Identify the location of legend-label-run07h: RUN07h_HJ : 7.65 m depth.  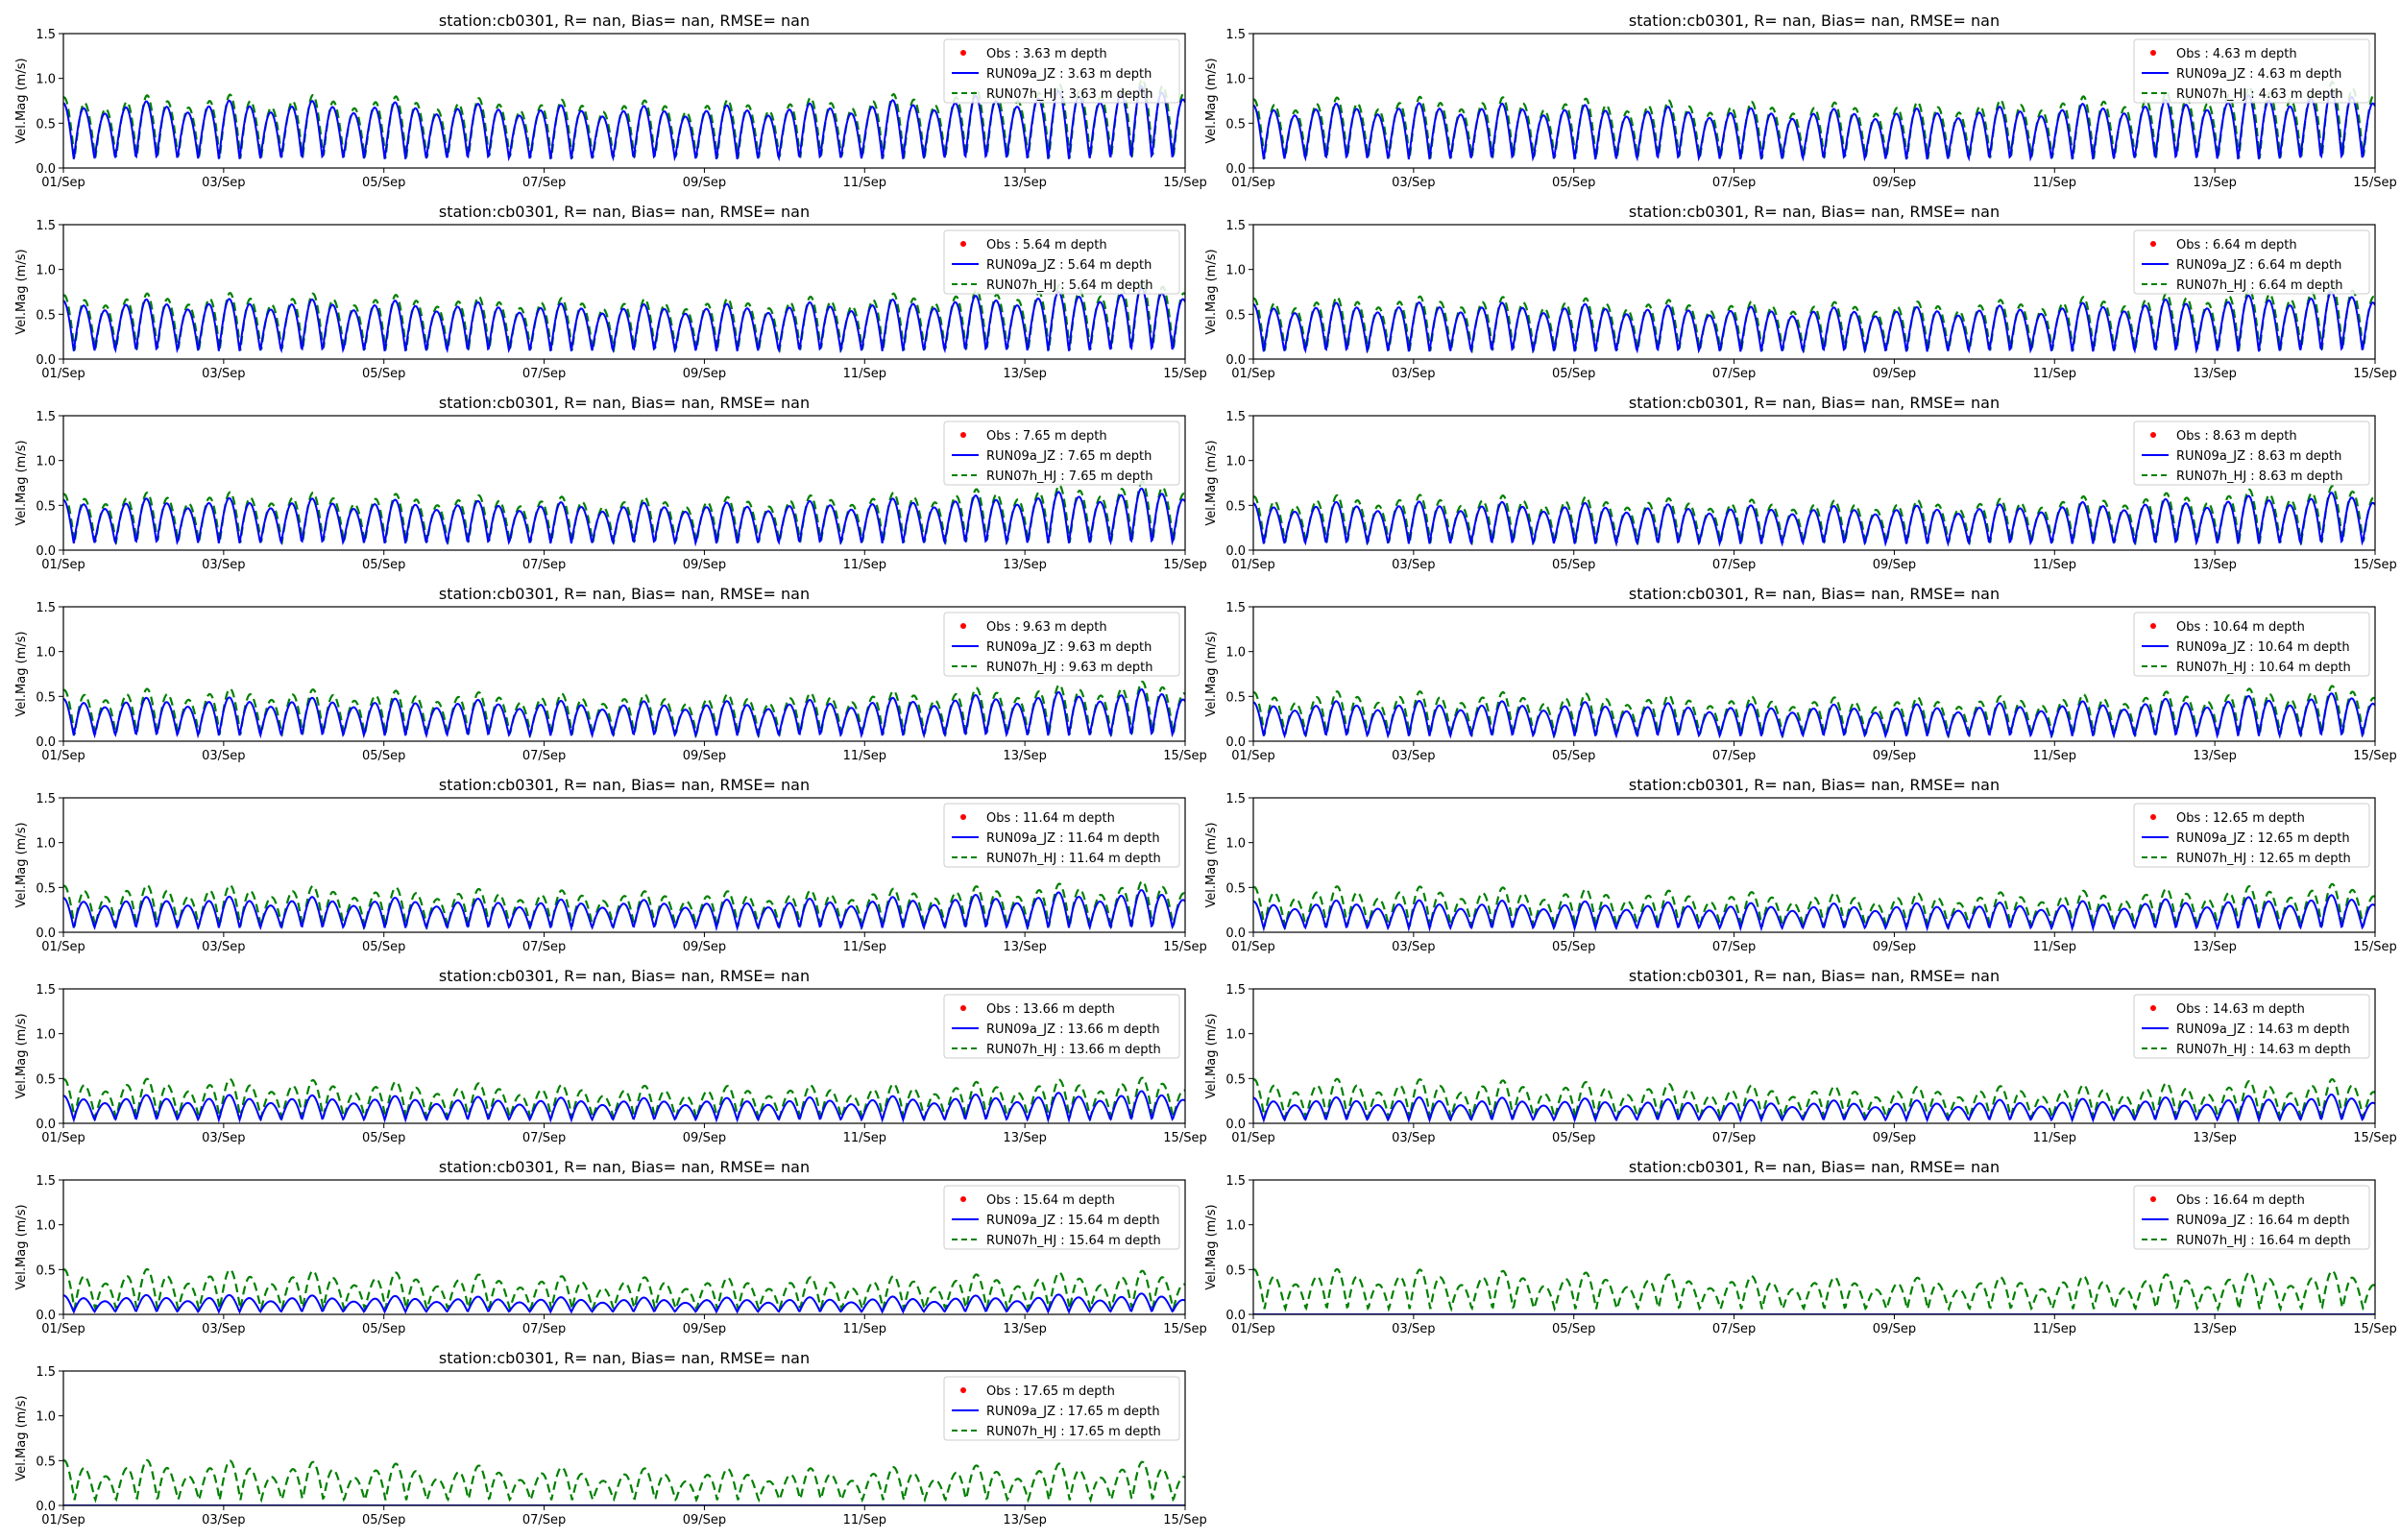
(1069, 477).